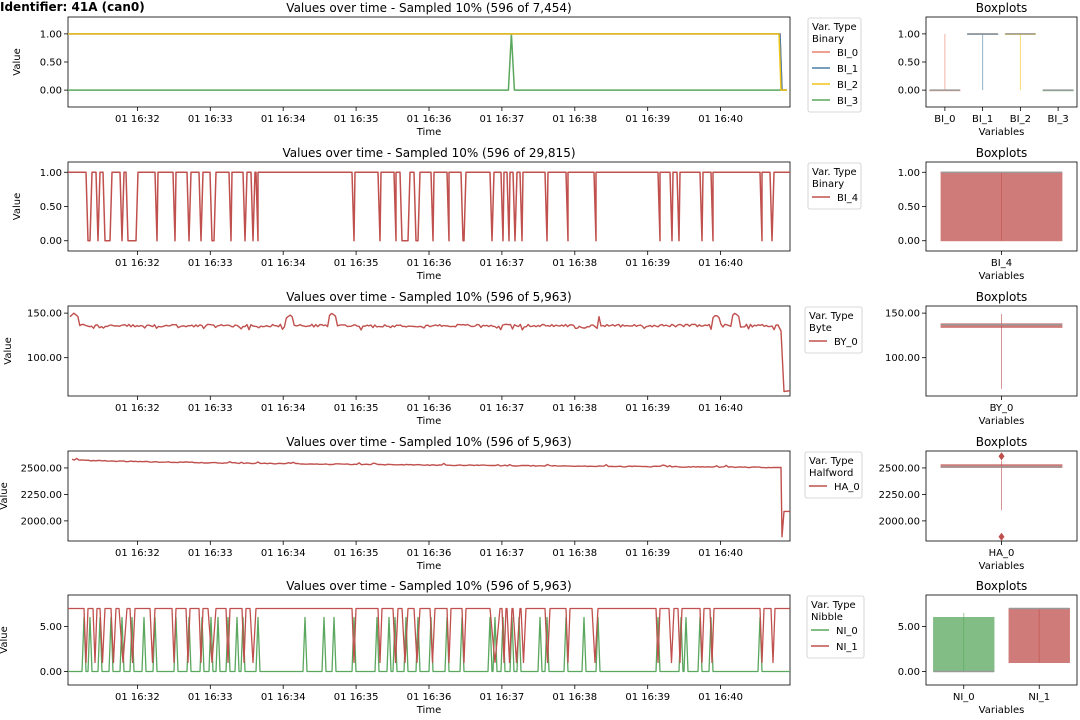  What do you see at coordinates (964, 697) in the screenshot?
I see `category-label-NI_0: NI_0` at bounding box center [964, 697].